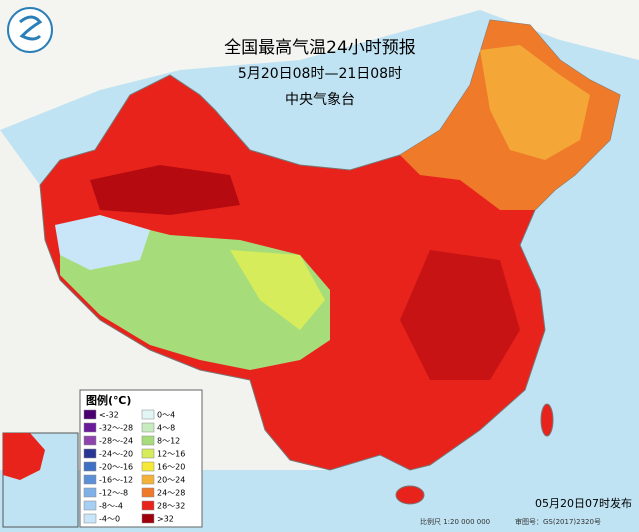 The height and width of the screenshot is (532, 639). I want to click on inset-land, so click(24, 456).